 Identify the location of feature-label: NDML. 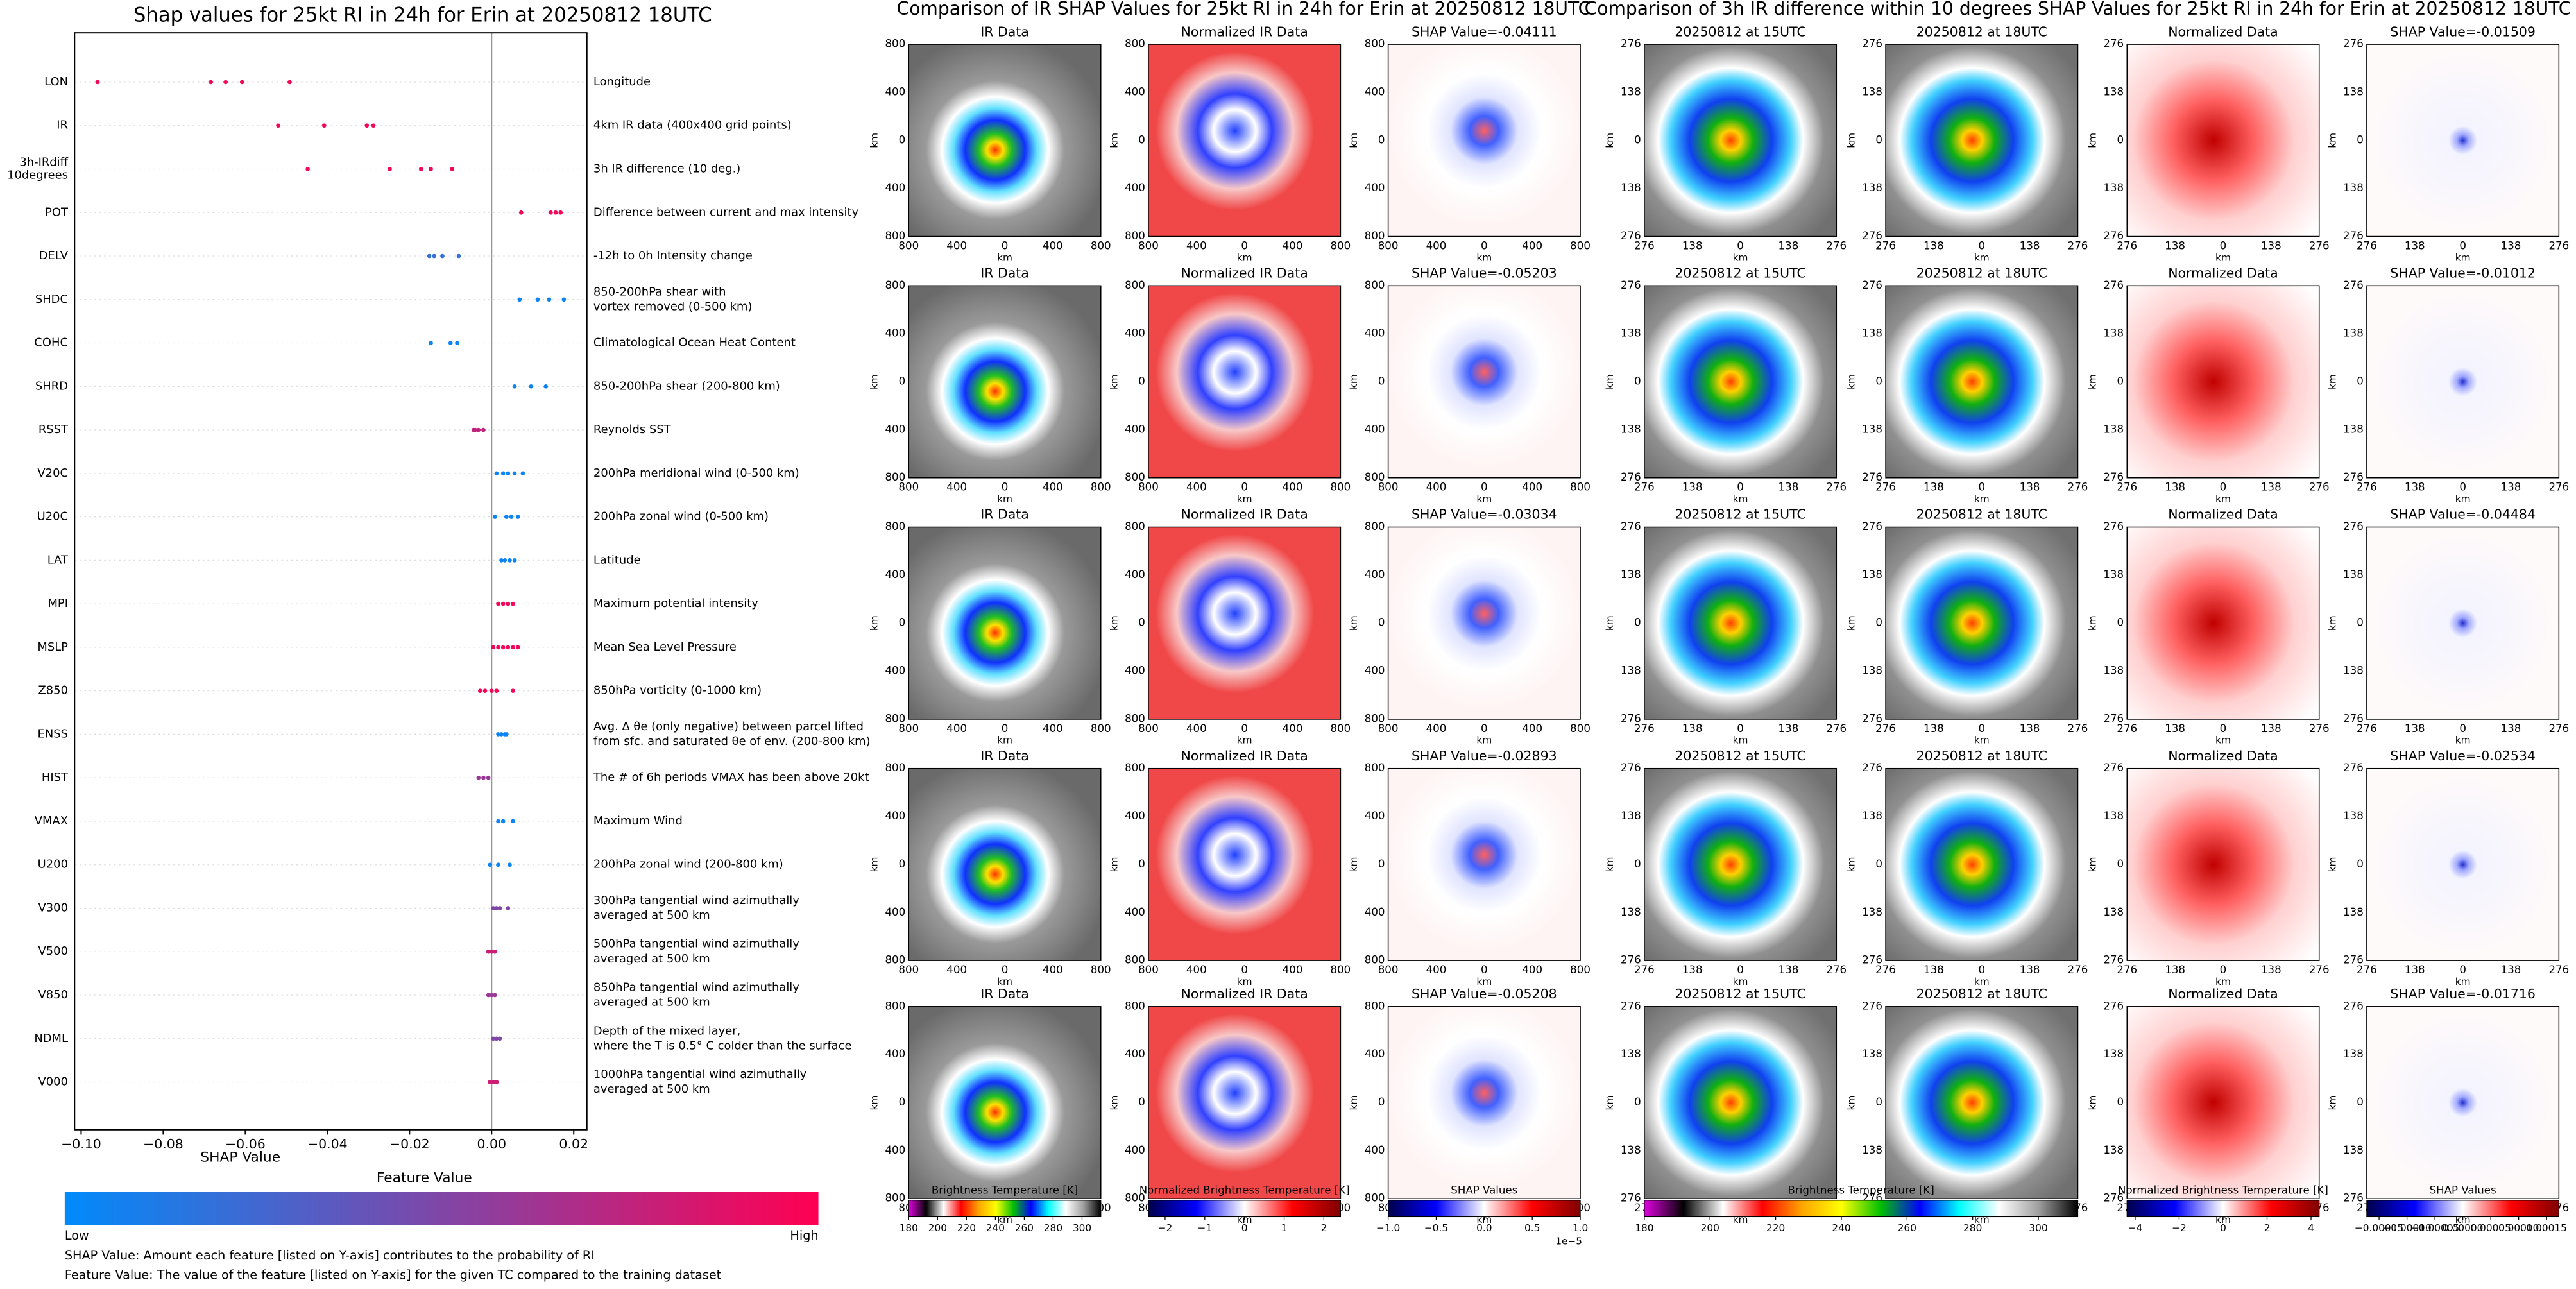
(51, 1038).